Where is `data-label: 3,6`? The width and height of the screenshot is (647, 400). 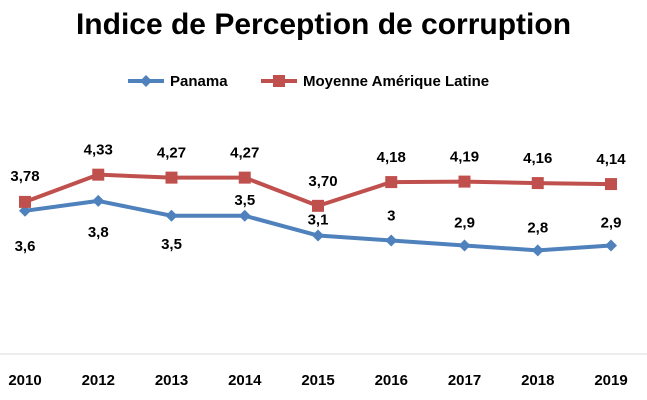
data-label: 3,6 is located at coordinates (25, 246).